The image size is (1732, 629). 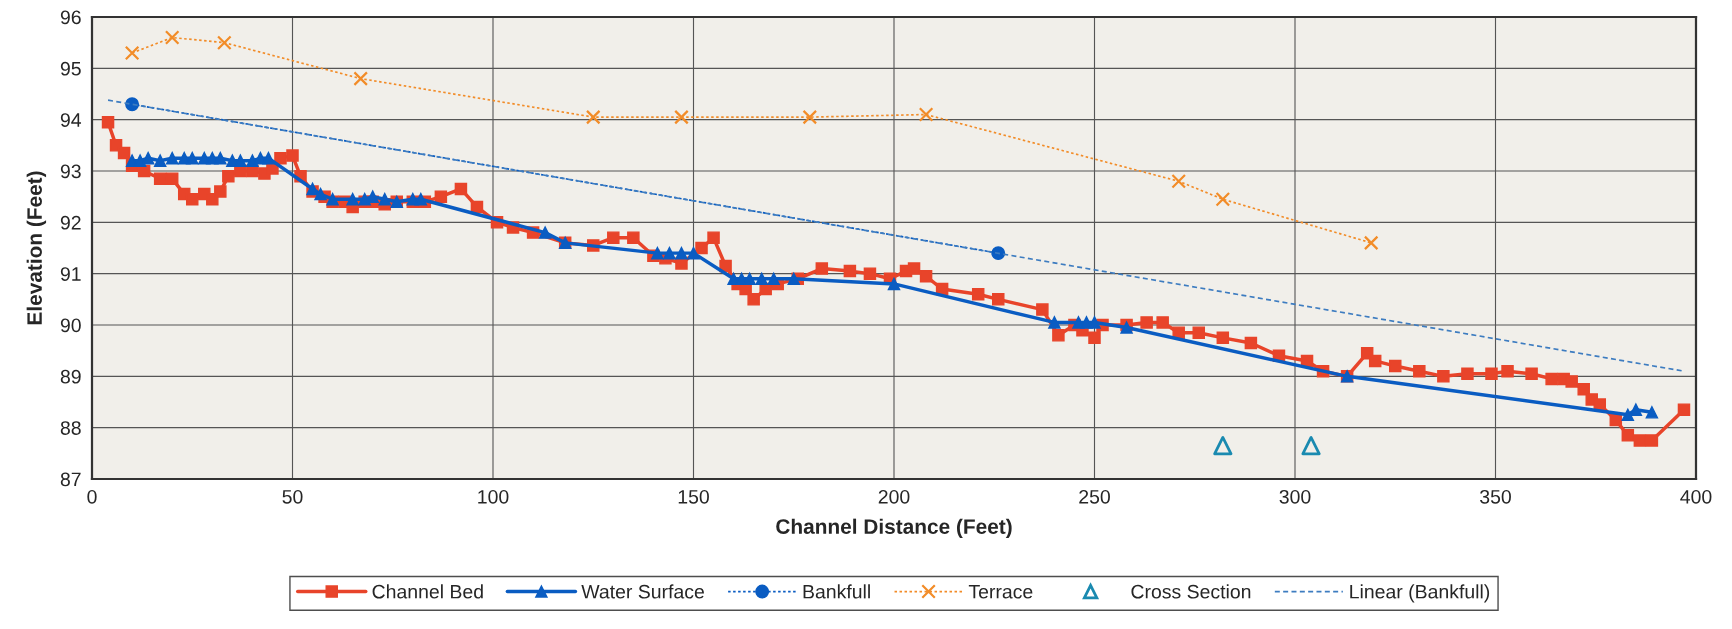 I want to click on legend-label: Channel Bed, so click(x=427, y=591).